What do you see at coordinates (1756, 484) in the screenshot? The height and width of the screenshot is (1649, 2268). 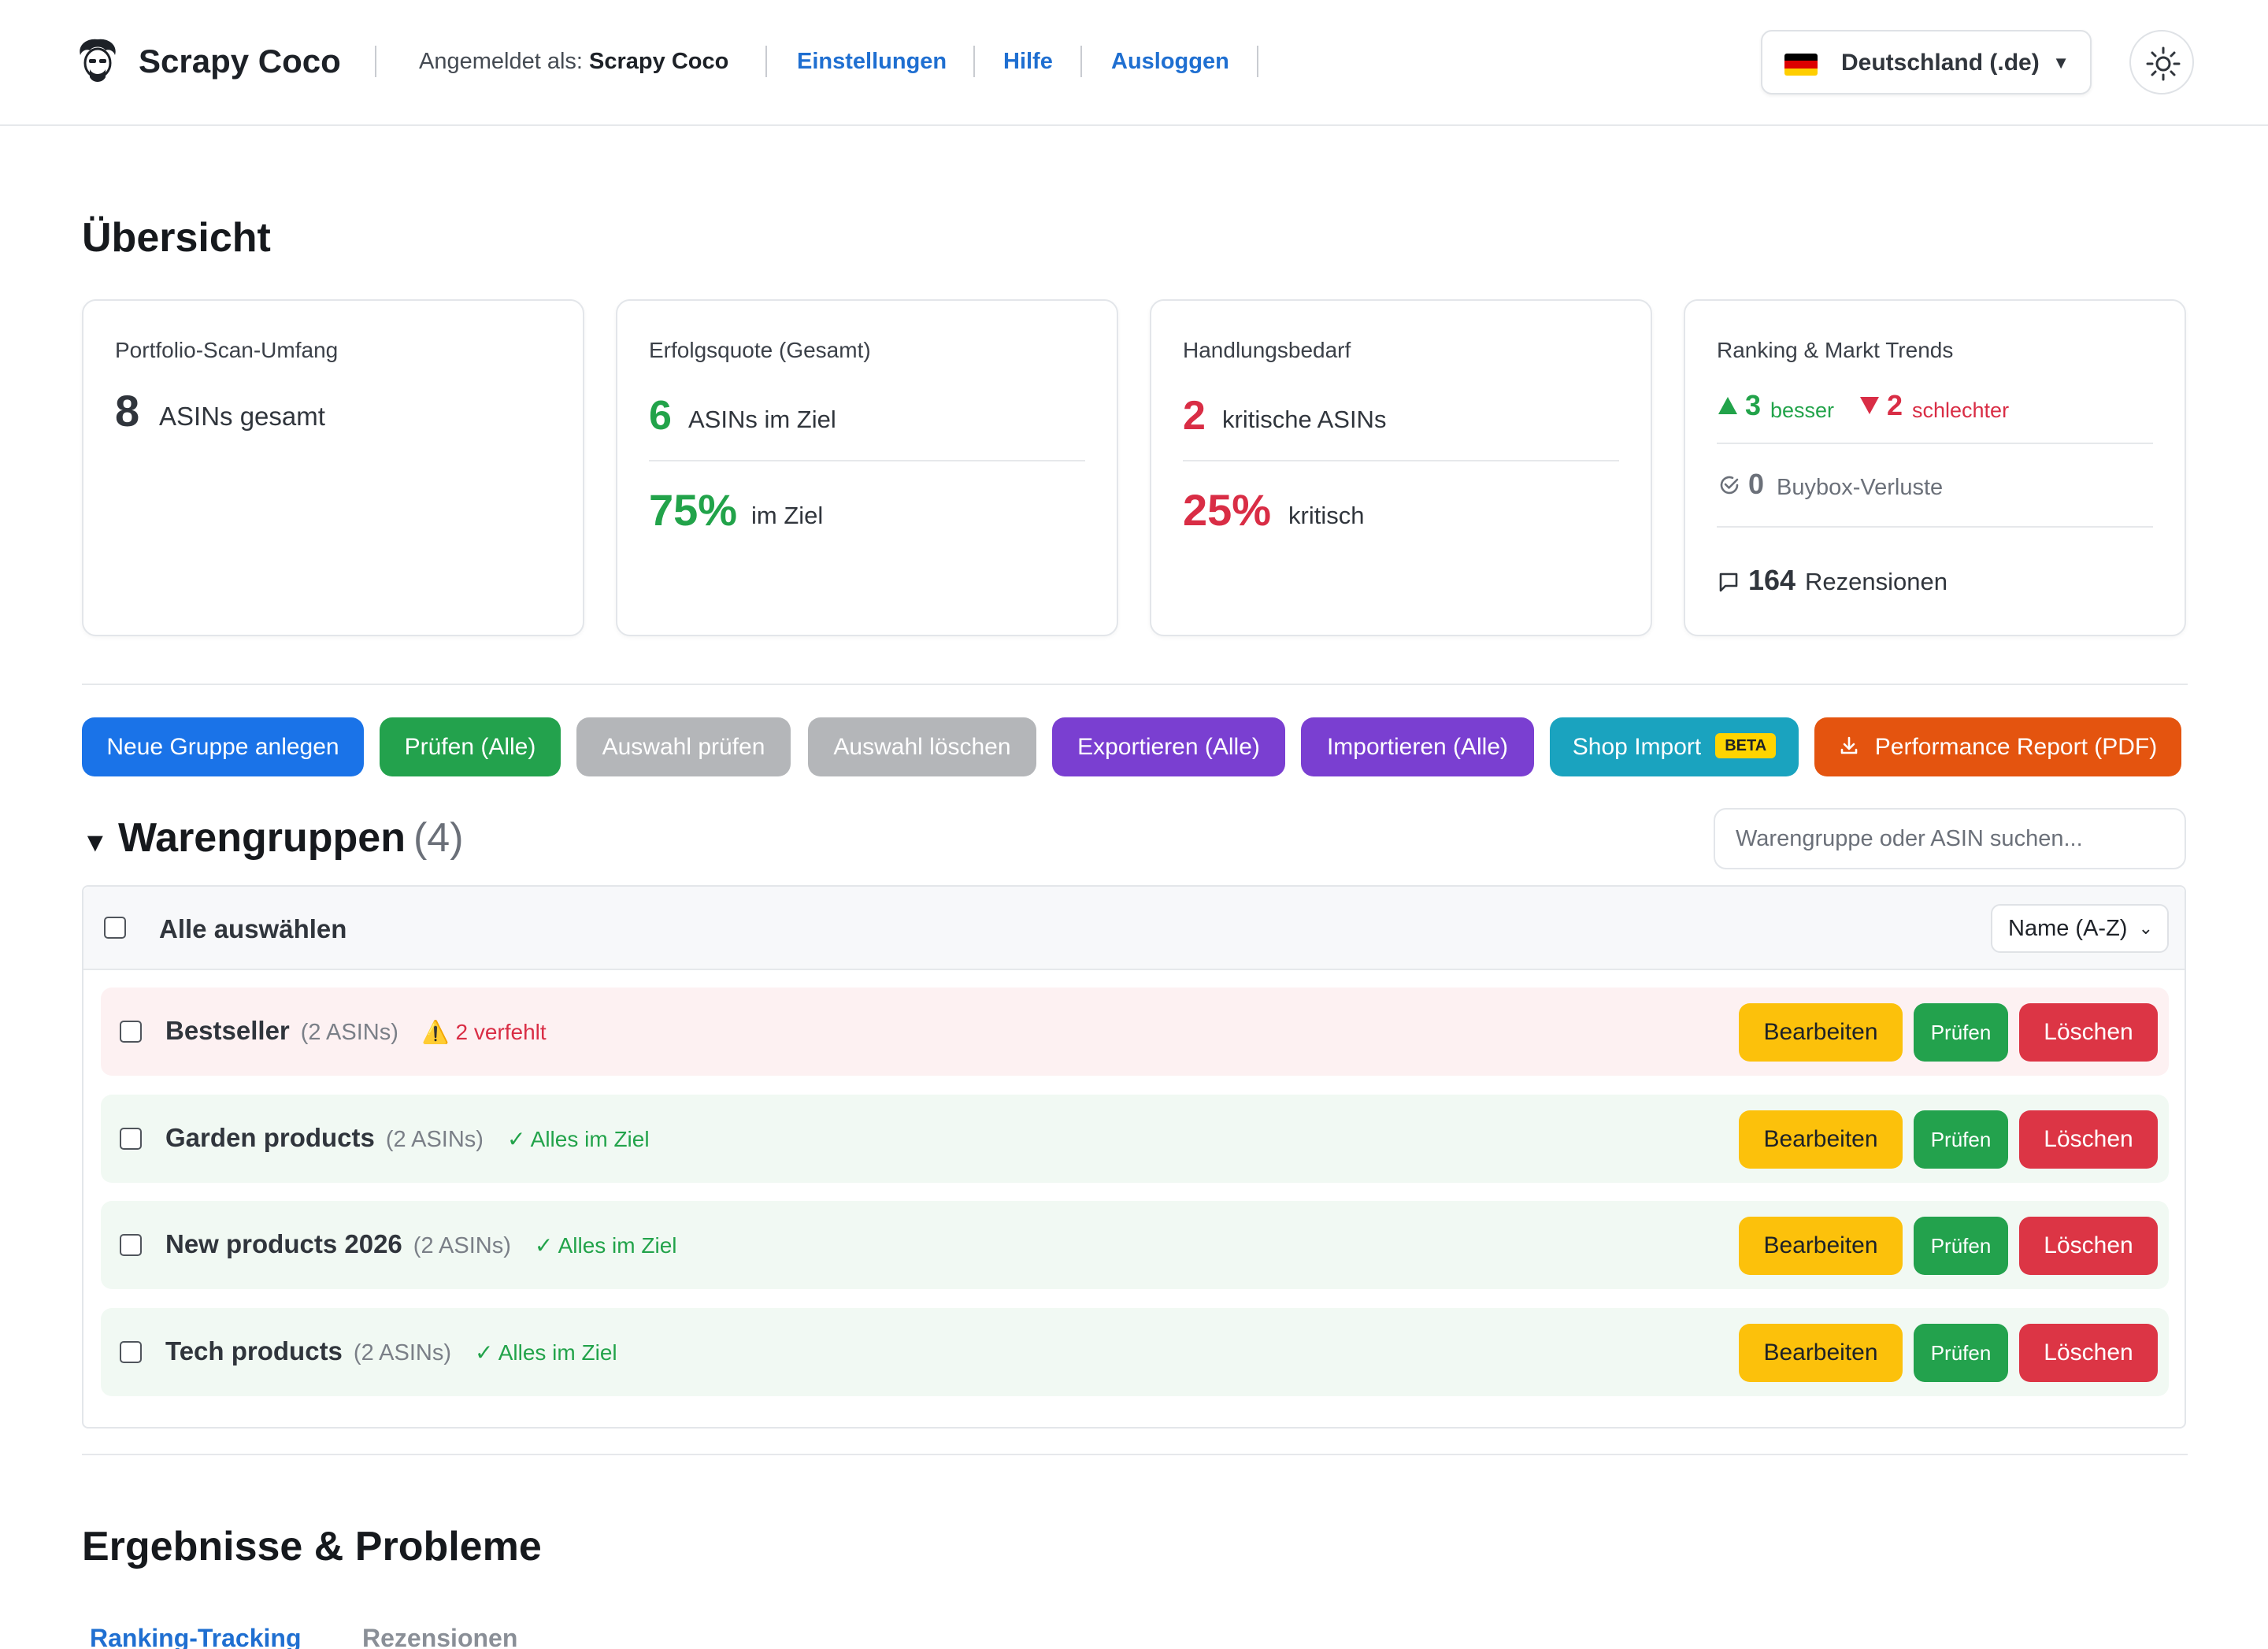 I see `buybox-value: 0` at bounding box center [1756, 484].